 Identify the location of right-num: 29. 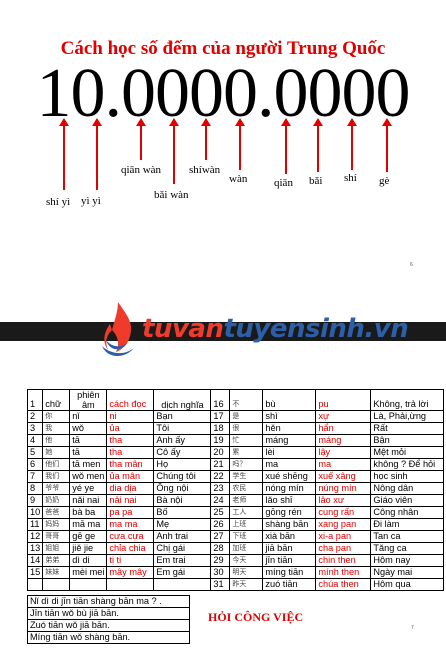
(220, 560).